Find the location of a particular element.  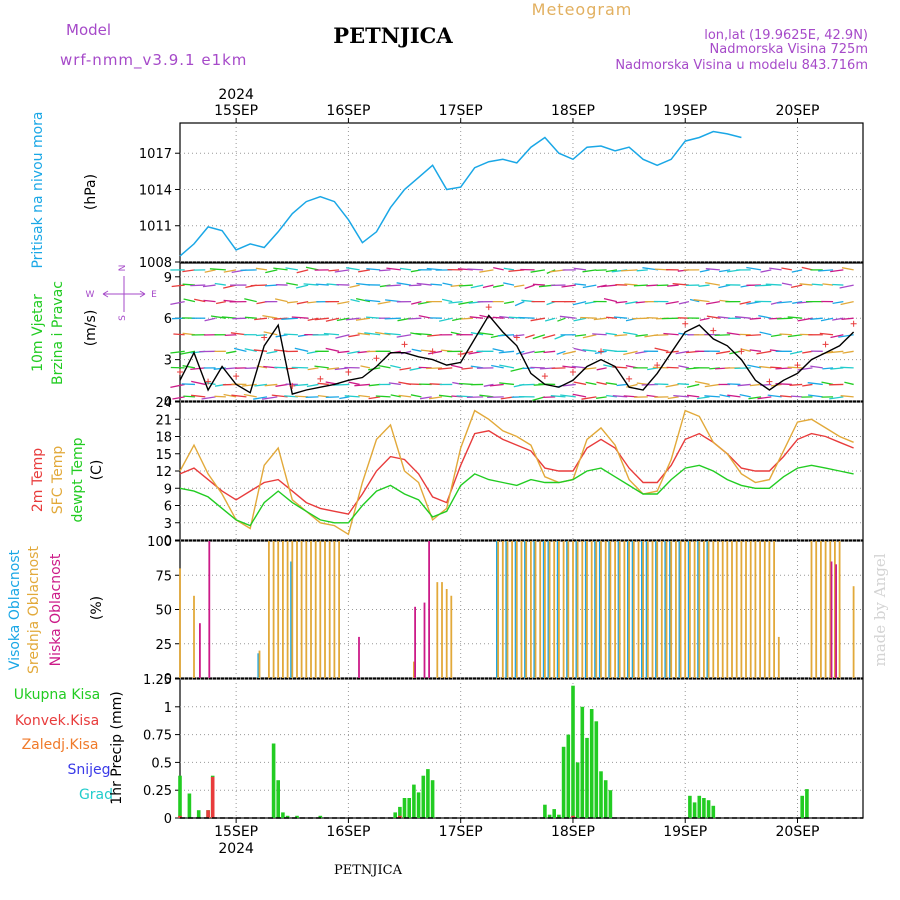

y-tick-label: 3 is located at coordinates (168, 361).